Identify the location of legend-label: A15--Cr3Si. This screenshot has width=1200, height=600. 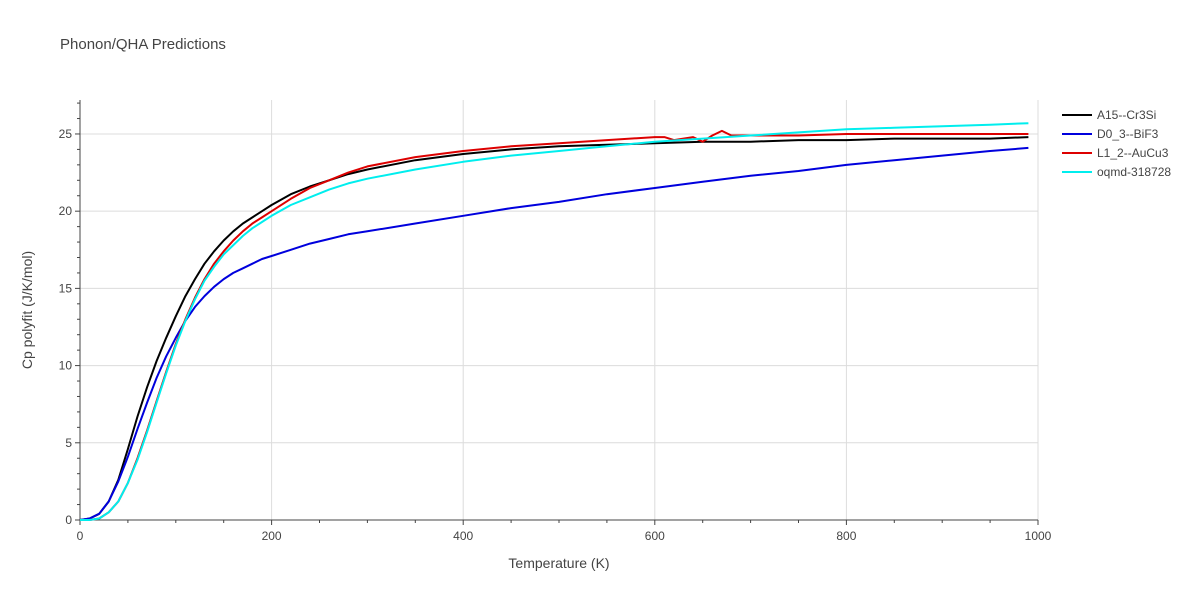
(1126, 115).